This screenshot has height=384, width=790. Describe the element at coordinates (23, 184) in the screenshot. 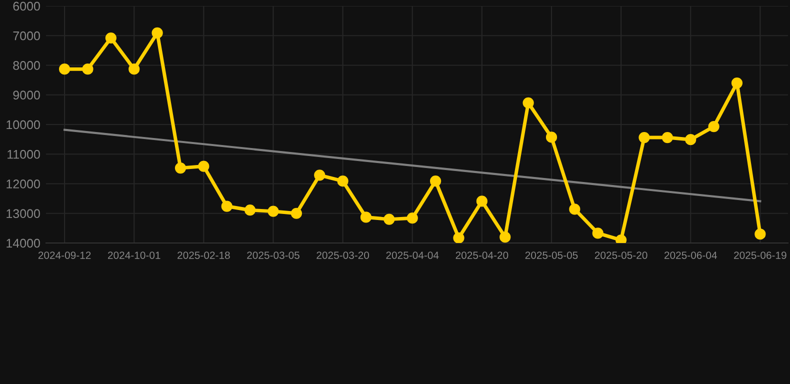

I see `y-tick-label: 12000` at that location.